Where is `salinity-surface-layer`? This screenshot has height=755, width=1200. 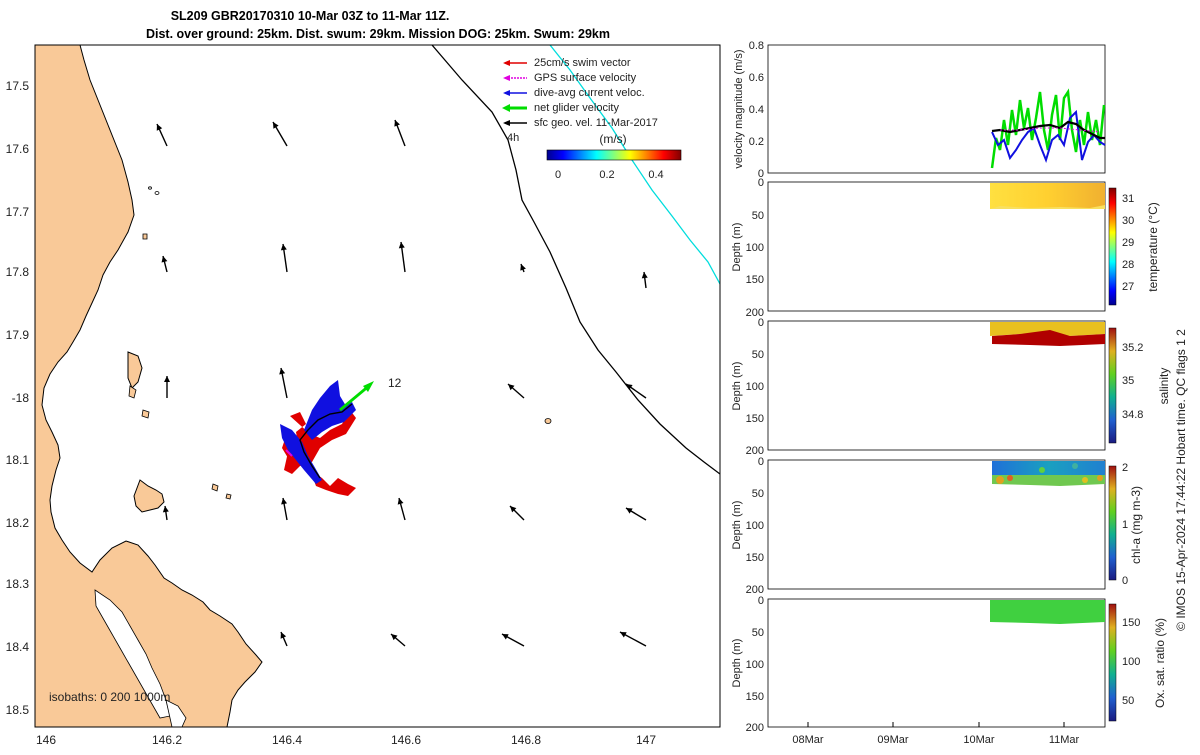
salinity-surface-layer is located at coordinates (1047, 329).